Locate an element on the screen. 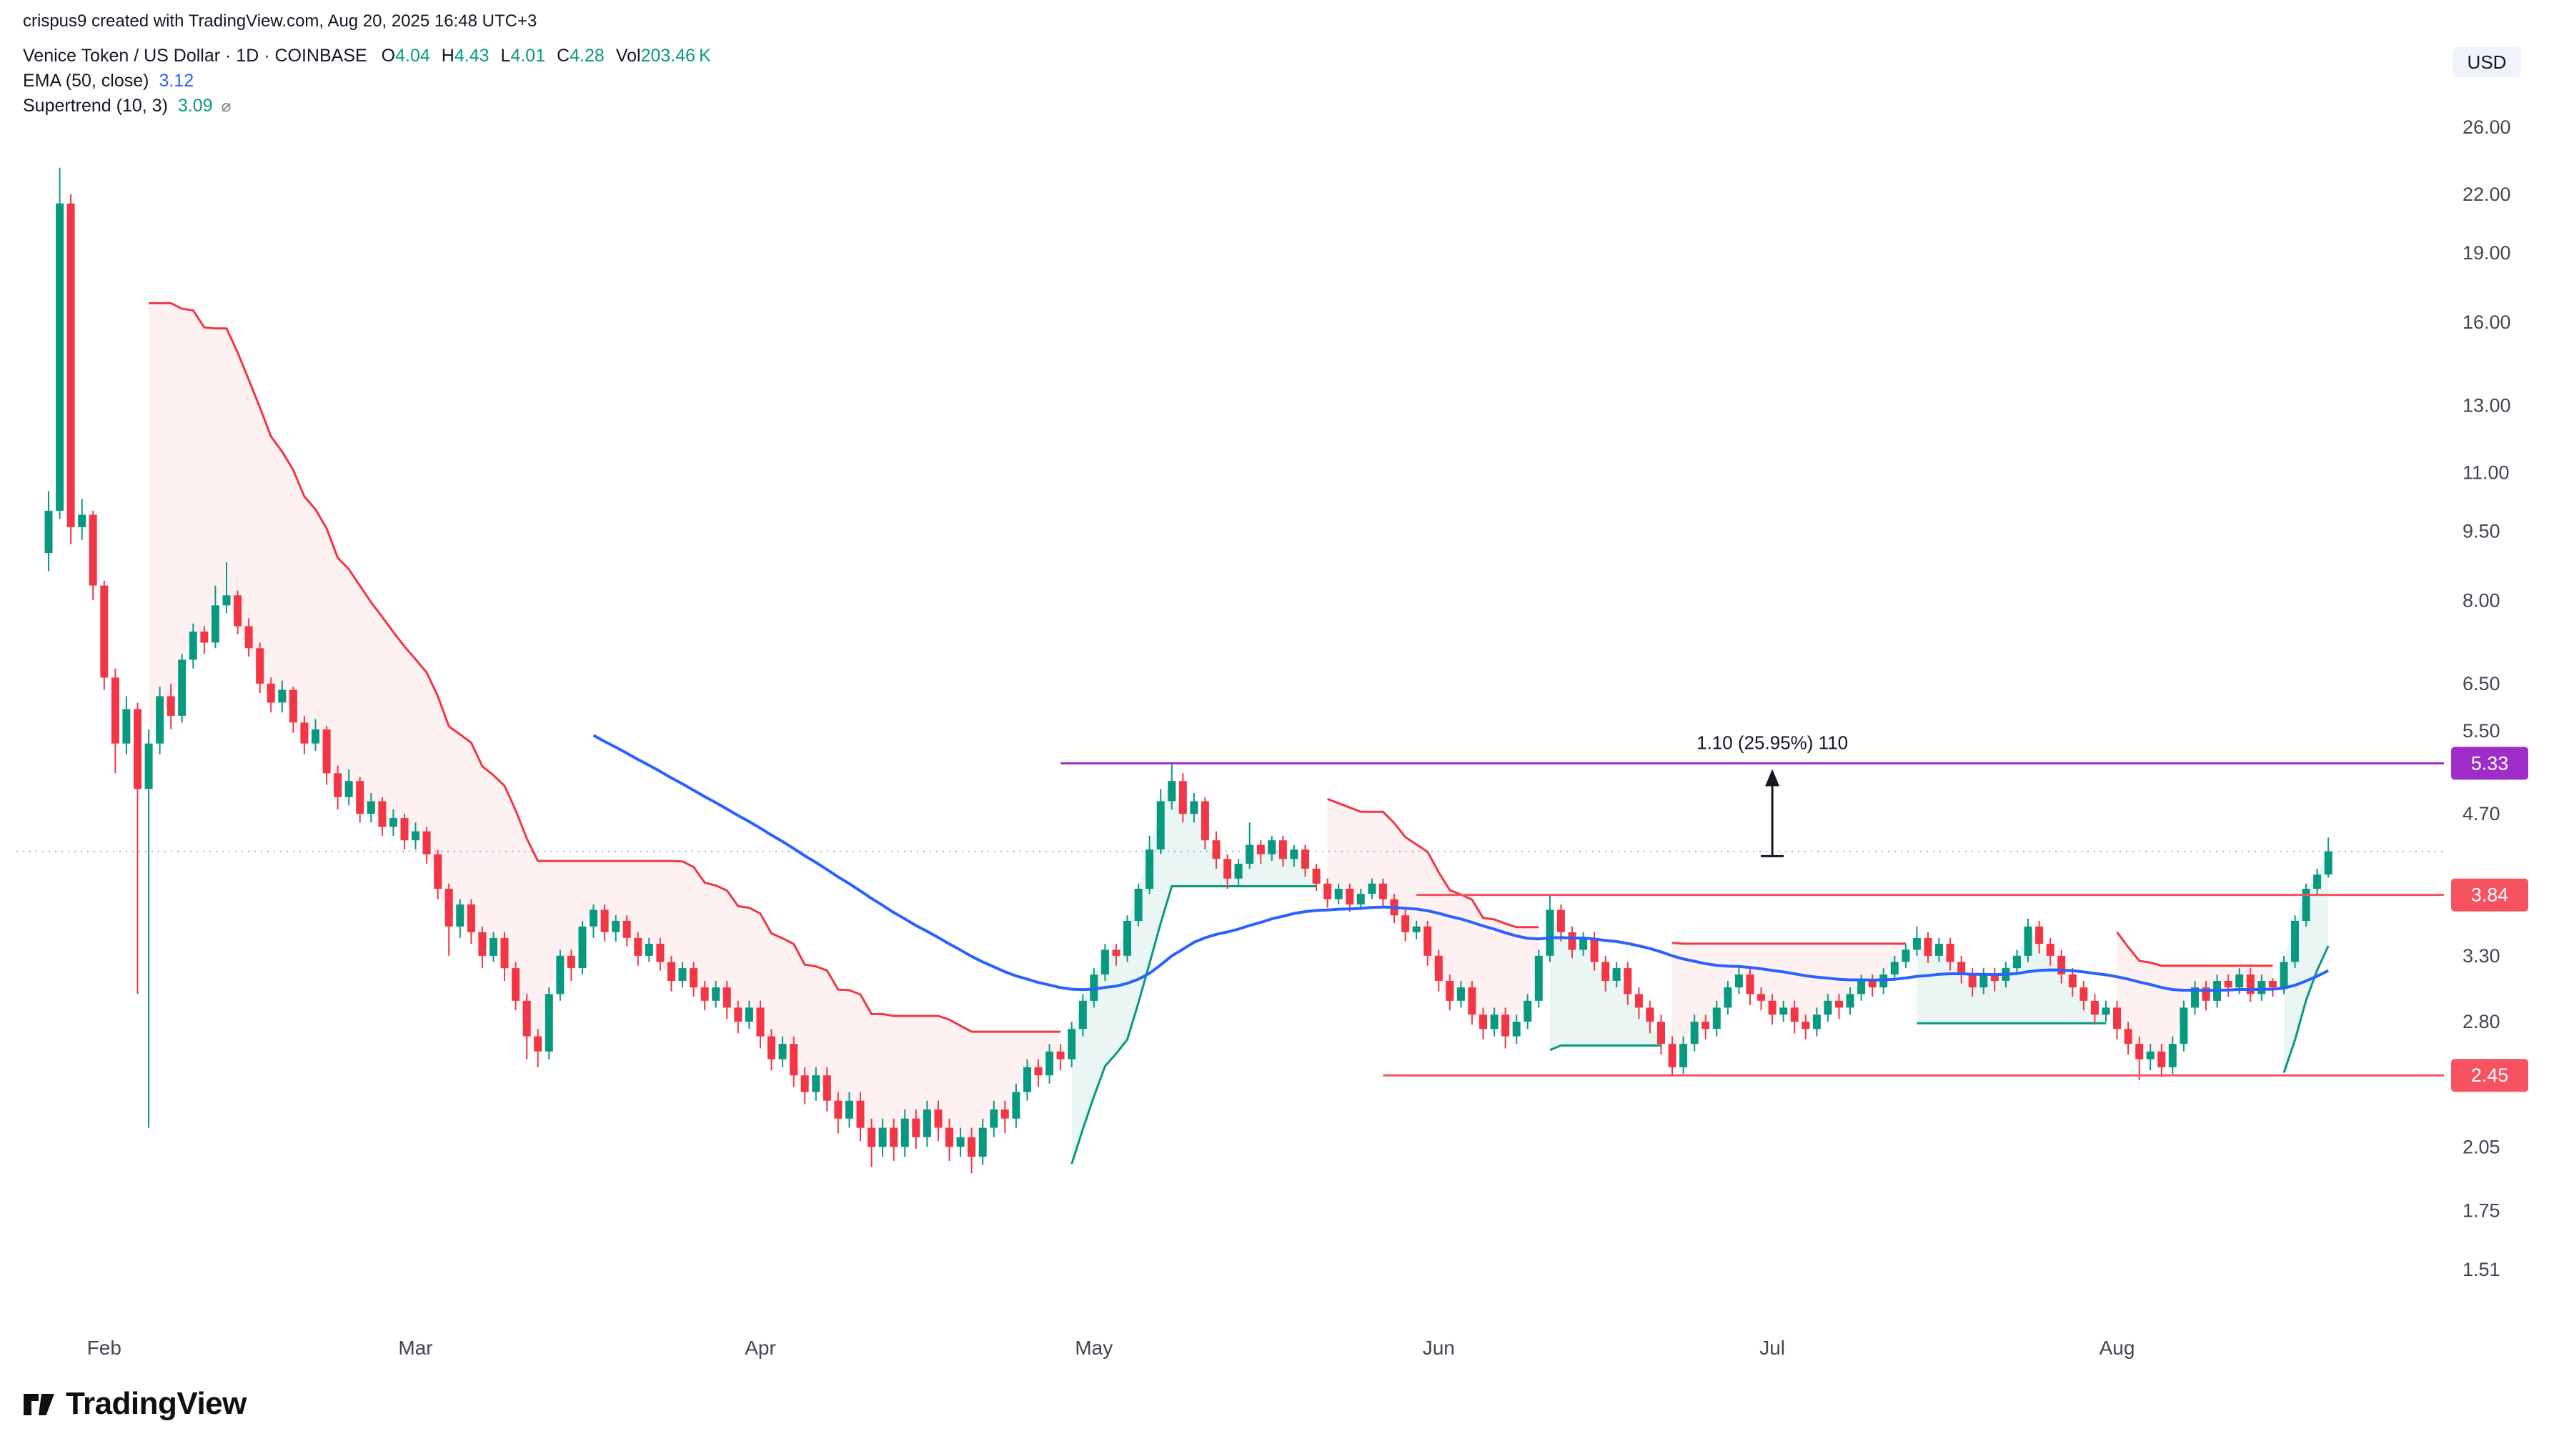 The width and height of the screenshot is (2554, 1456). time-axis-label: Jun is located at coordinates (1439, 1348).